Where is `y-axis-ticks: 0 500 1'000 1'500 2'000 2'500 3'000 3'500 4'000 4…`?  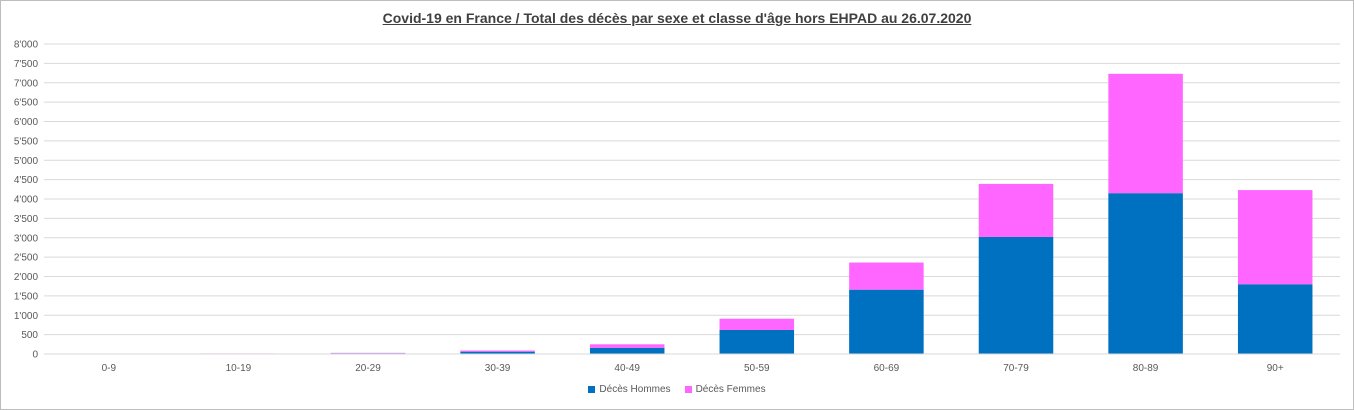
y-axis-ticks: 0 500 1'000 1'500 2'000 2'500 3'000 3'500 4'000 4… is located at coordinates (26, 200).